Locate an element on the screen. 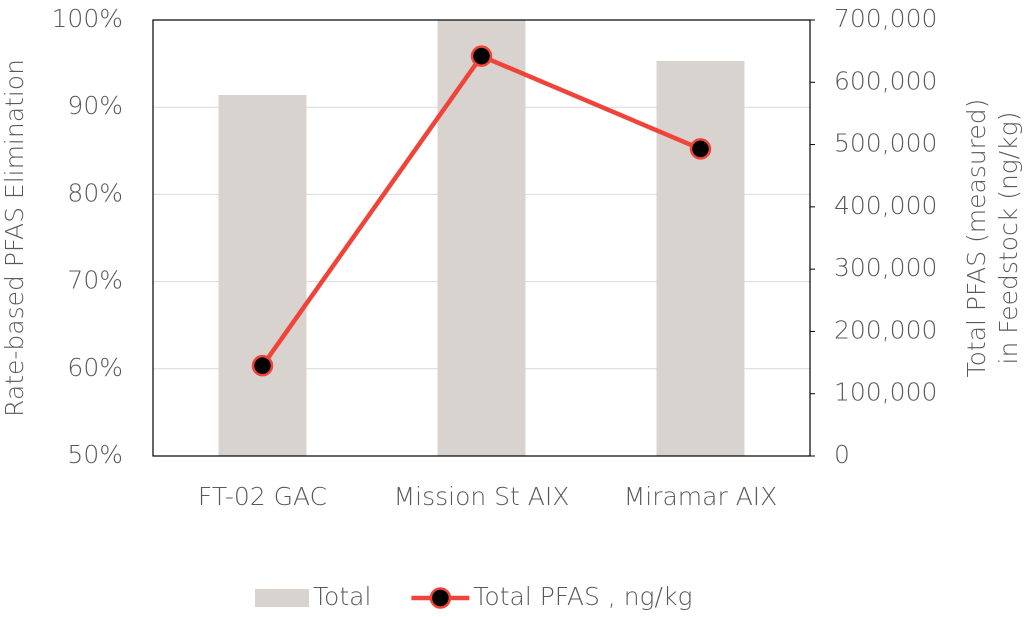  y2-tick-label: 100,000 is located at coordinates (885, 392).